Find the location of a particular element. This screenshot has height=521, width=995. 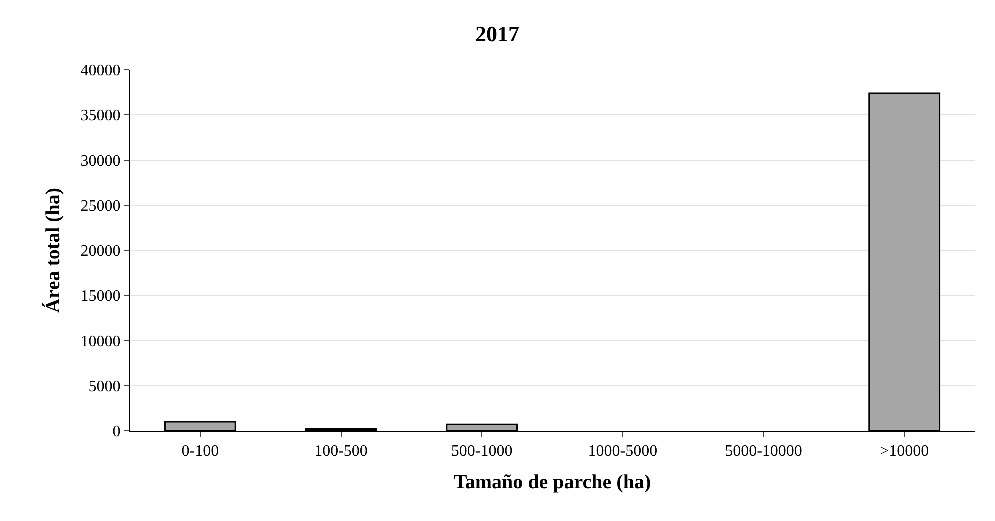

x-tick-label: 500-1000 is located at coordinates (482, 451).